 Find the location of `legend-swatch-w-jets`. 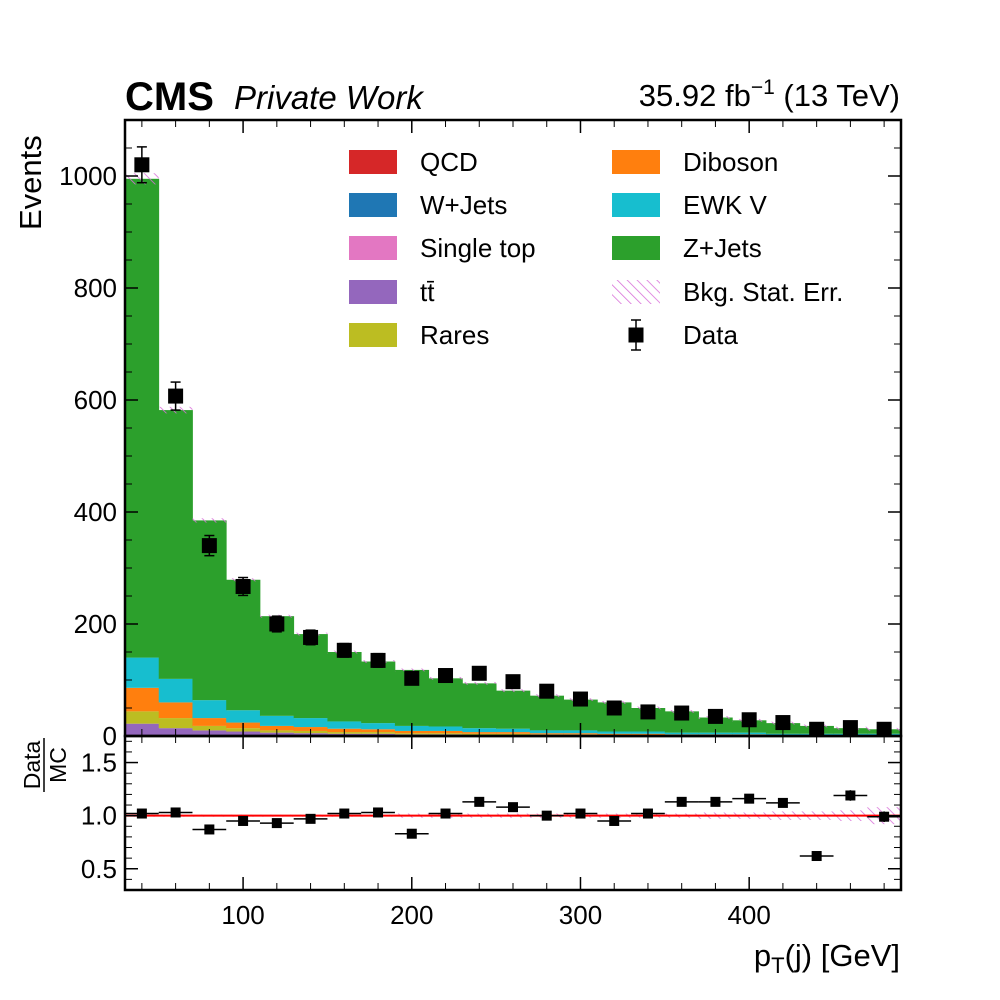

legend-swatch-w-jets is located at coordinates (373, 205).